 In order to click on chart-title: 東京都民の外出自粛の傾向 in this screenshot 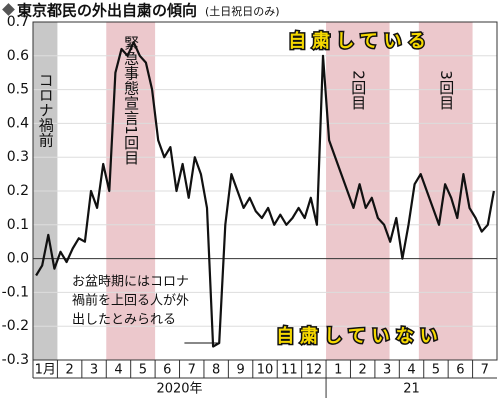, I will do `click(107, 11)`.